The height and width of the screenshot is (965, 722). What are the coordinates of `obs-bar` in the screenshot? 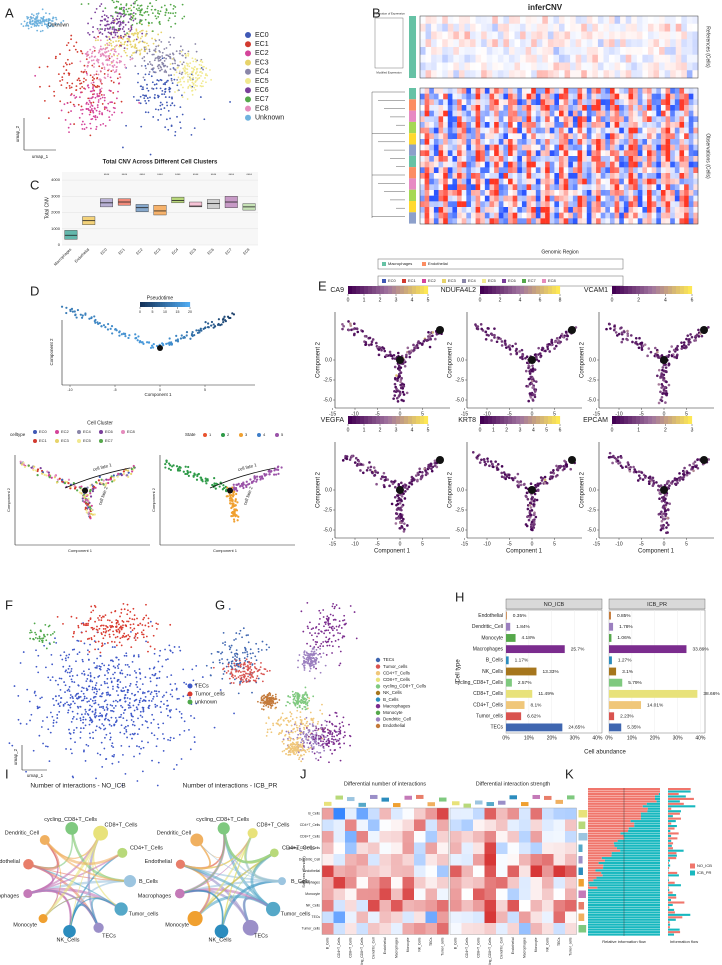 It's located at (412, 150).